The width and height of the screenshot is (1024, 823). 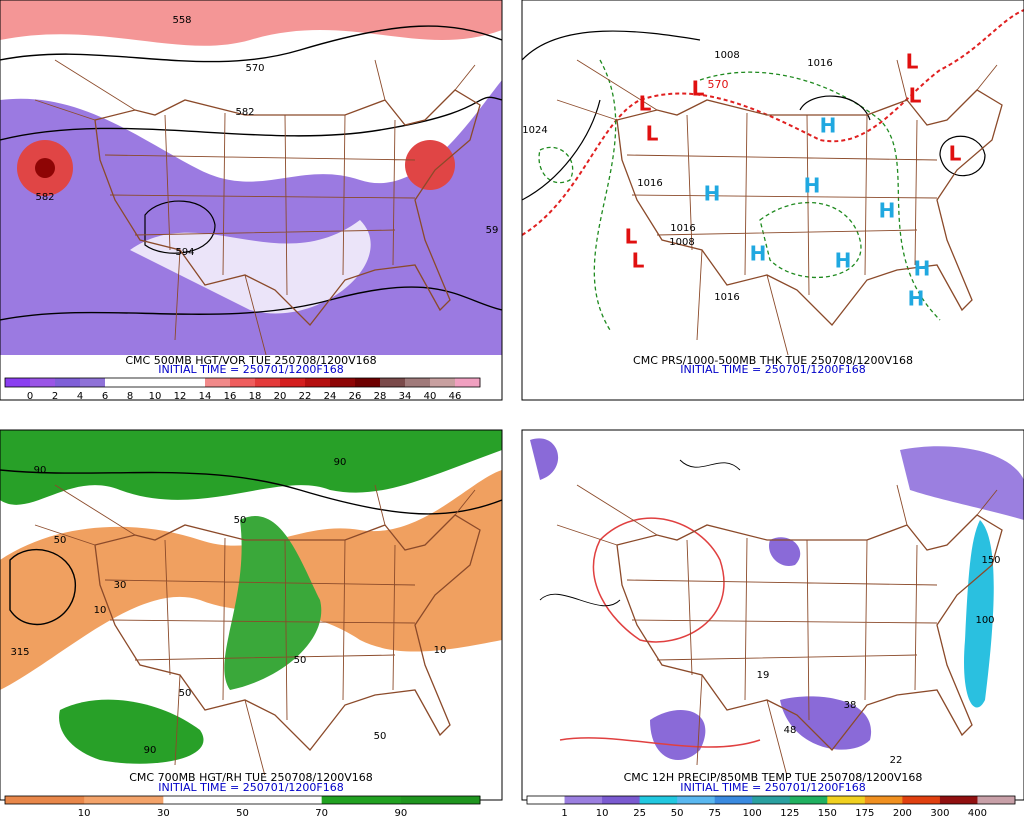 I want to click on colorbar-label: 0, so click(x=30, y=396).